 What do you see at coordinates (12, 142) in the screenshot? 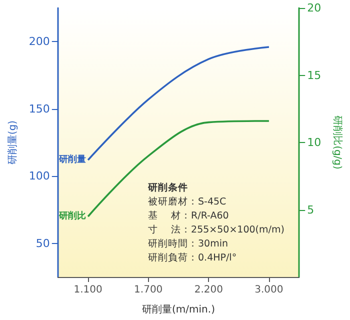
I see `y-axis-title: 研削量(g)` at bounding box center [12, 142].